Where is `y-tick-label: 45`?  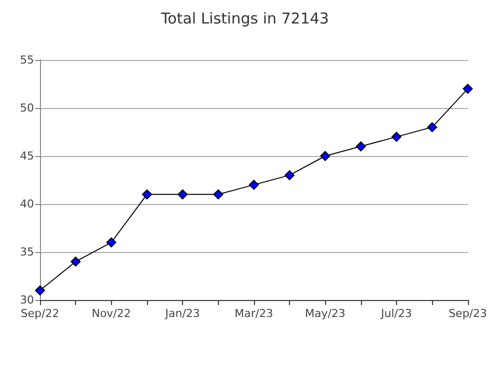 y-tick-label: 45 is located at coordinates (27, 156).